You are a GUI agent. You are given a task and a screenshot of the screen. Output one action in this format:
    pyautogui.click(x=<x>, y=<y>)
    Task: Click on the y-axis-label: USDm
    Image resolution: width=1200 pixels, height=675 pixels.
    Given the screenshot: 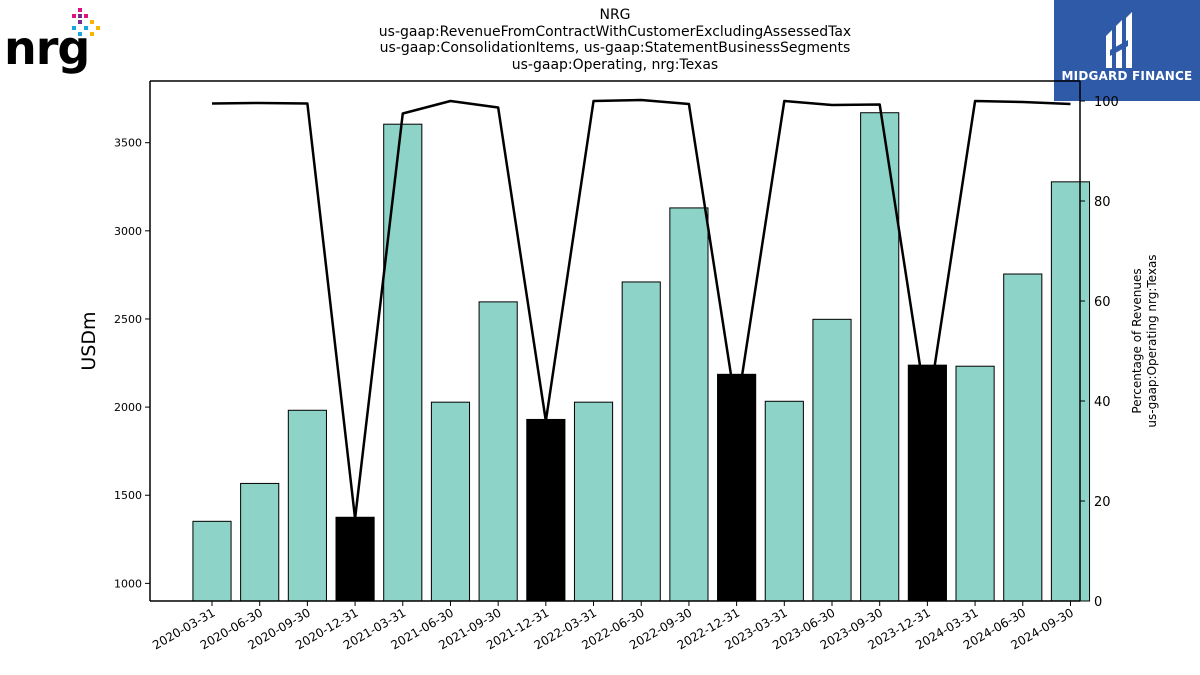 What is the action you would take?
    pyautogui.click(x=89, y=340)
    